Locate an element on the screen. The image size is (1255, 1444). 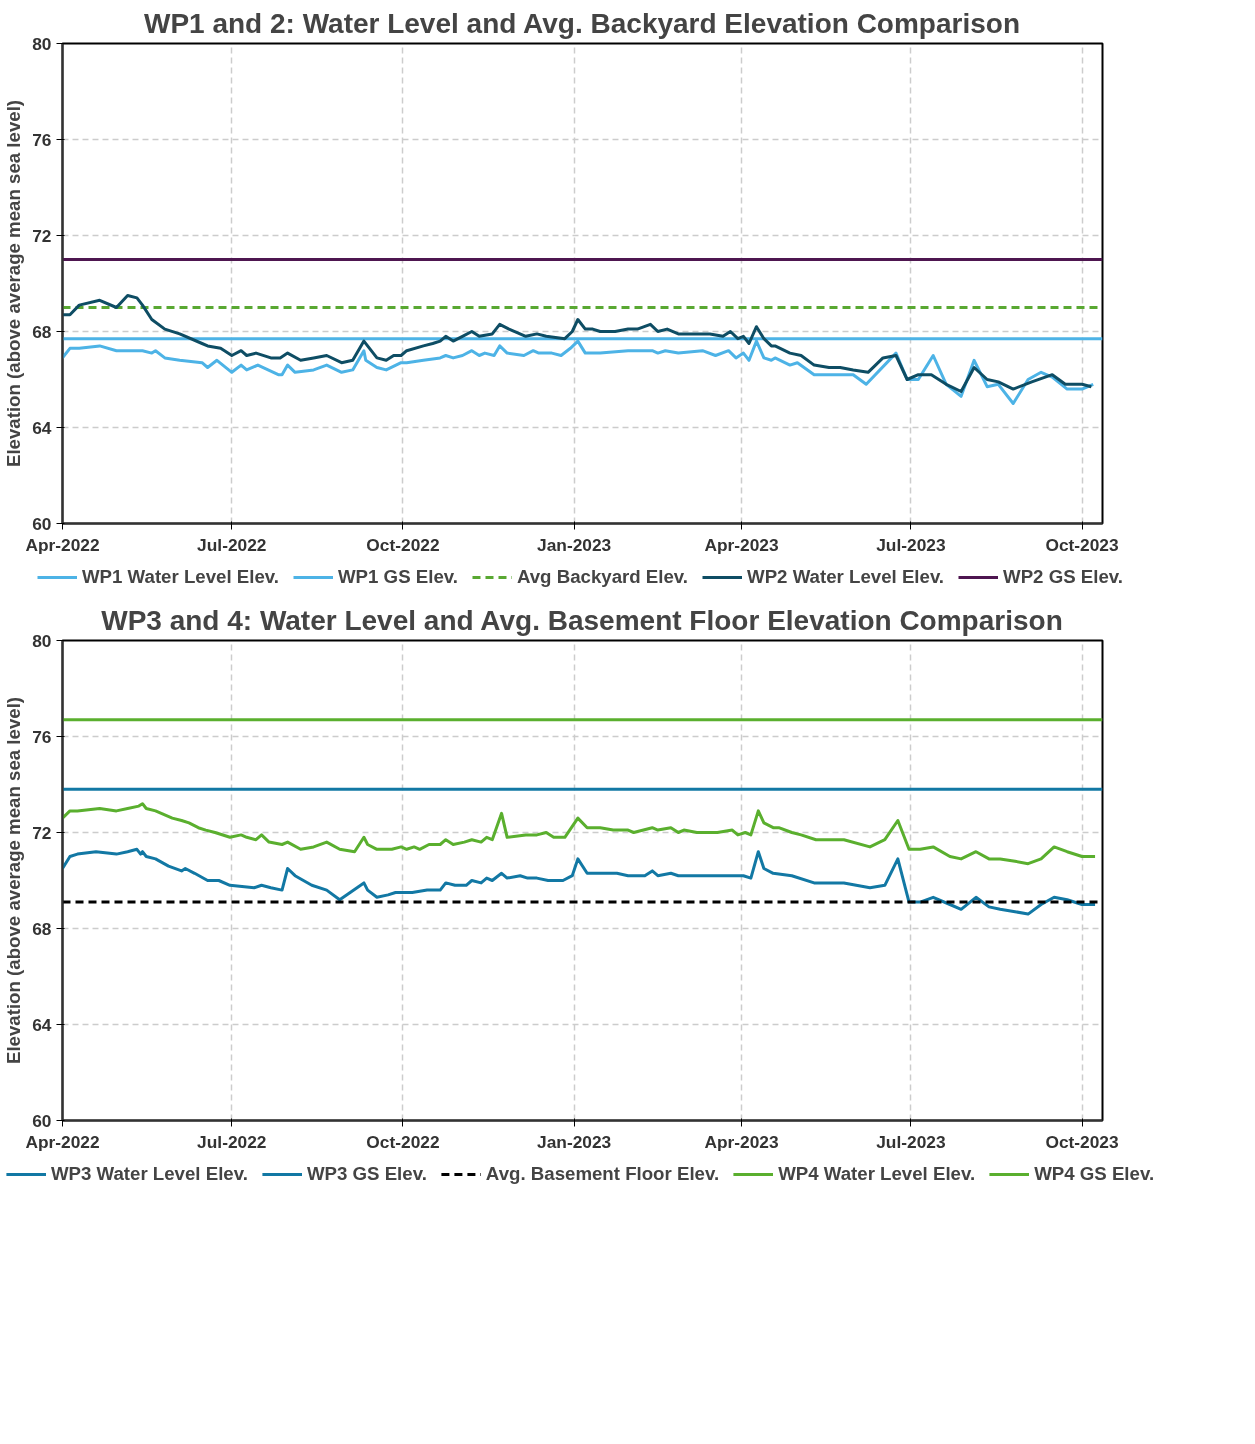
legend-label: WP4 Water Level Elev. is located at coordinates (877, 1174).